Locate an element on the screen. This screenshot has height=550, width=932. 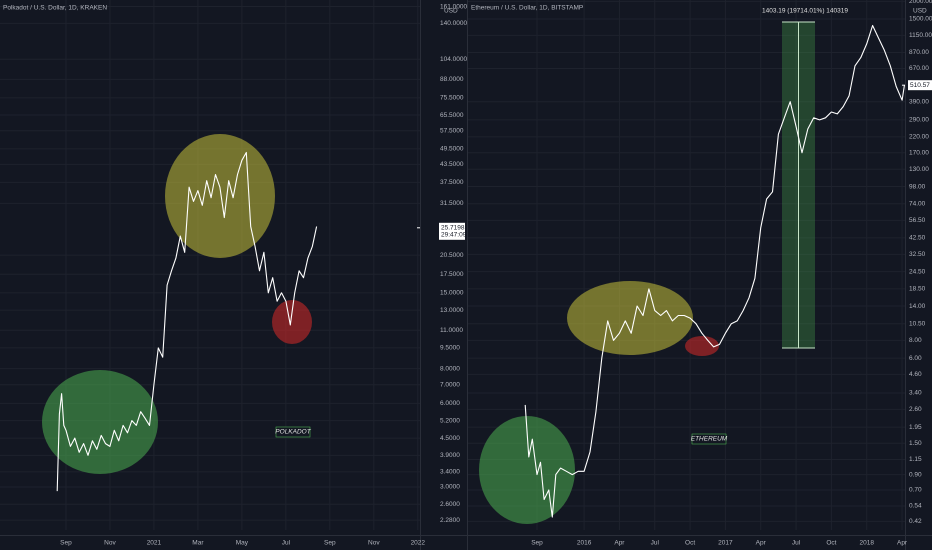
chart-title: Ethereum / U.S. Dollar, 1D, BITSTAMP is located at coordinates (527, 8).